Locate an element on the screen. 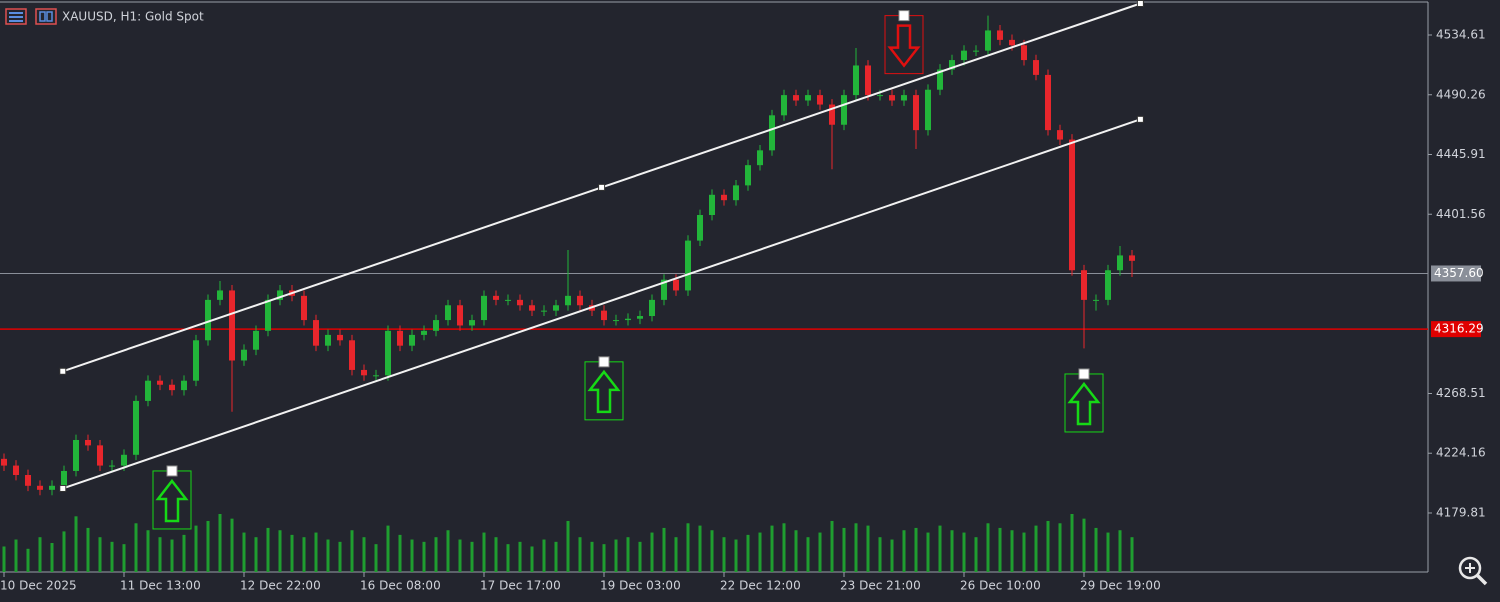 The image size is (1500, 602). y-tick-label: 4534.61 is located at coordinates (1461, 35).